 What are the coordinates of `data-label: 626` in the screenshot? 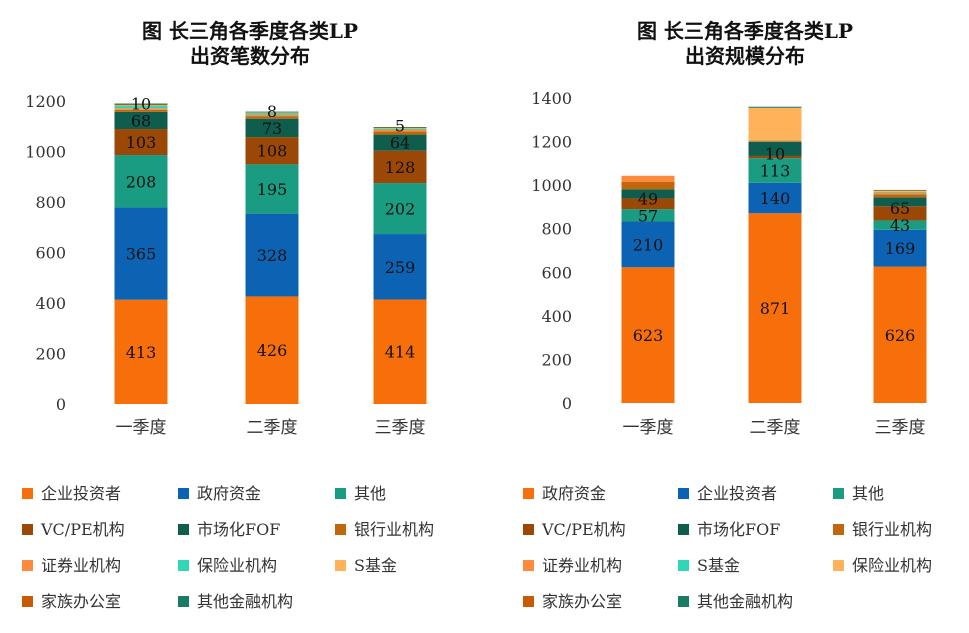 It's located at (900, 335).